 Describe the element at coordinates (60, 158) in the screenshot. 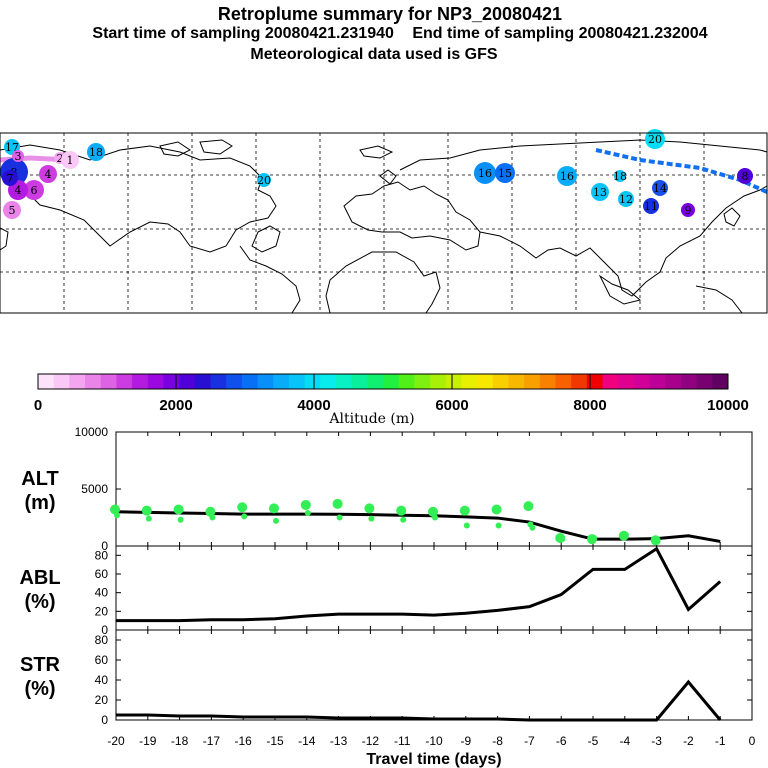

I see `trajectory-point-label: 2` at that location.